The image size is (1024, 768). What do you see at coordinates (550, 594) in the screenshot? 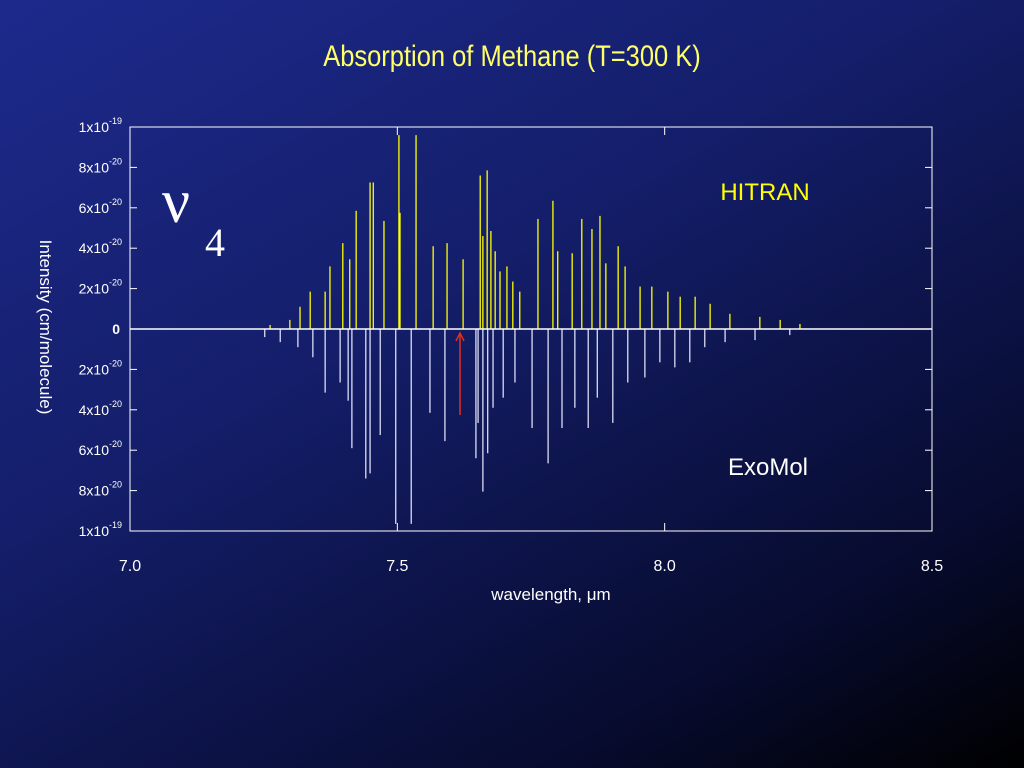
I see `x-axis-label: wavelength, μm` at bounding box center [550, 594].